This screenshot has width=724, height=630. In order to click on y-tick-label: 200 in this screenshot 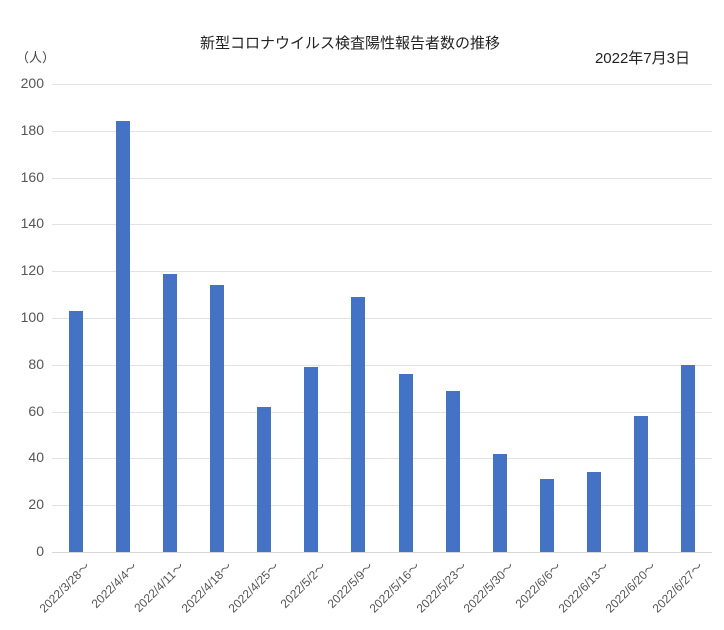, I will do `click(32, 83)`.